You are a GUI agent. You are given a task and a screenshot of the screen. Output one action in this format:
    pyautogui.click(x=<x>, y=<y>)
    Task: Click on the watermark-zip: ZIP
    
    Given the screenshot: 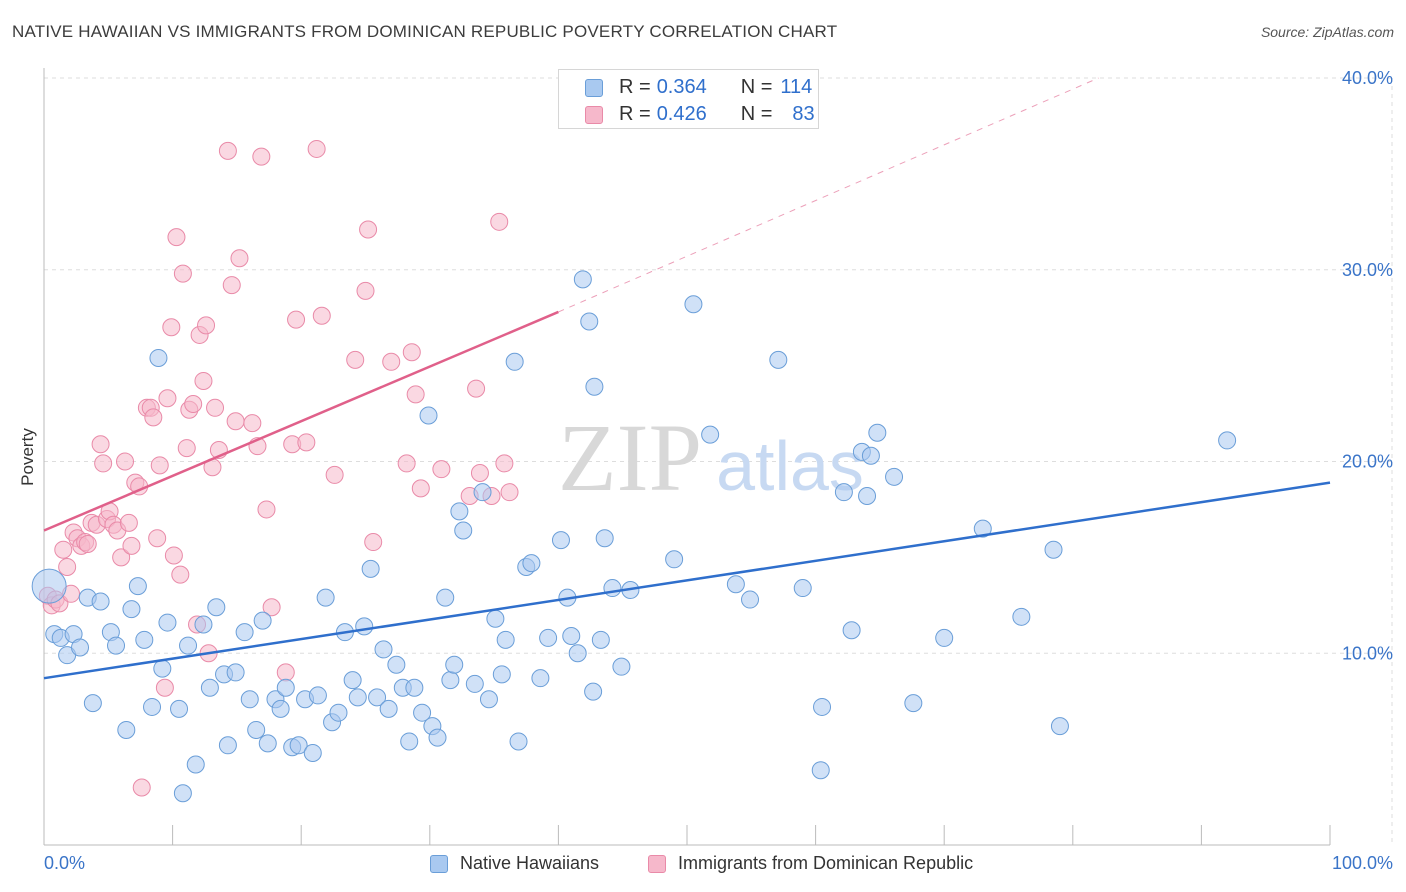 What is the action you would take?
    pyautogui.click(x=630, y=457)
    